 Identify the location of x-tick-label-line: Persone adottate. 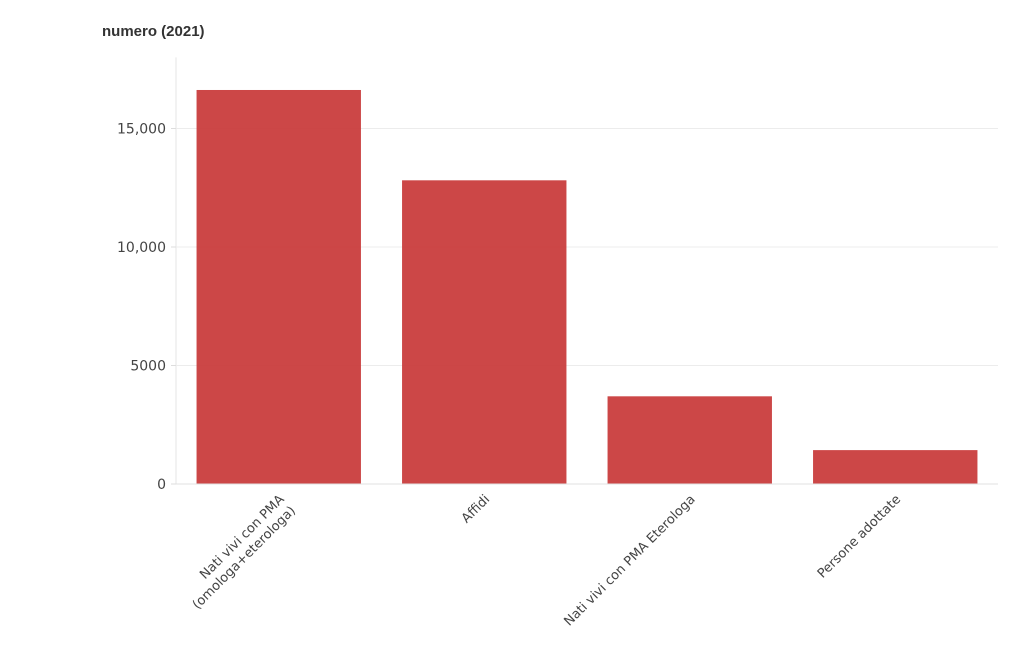
(859, 536).